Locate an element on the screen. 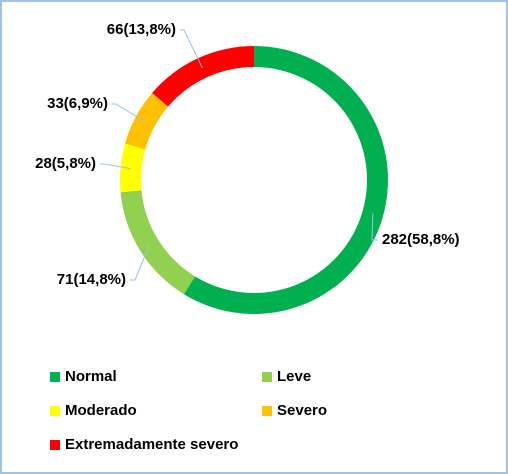 The width and height of the screenshot is (508, 474). legend-label: Moderado is located at coordinates (101, 410).